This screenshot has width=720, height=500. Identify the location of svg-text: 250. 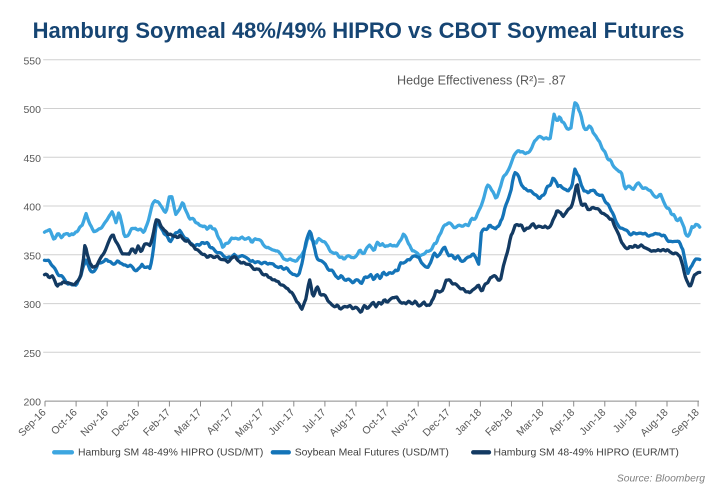
(32, 354).